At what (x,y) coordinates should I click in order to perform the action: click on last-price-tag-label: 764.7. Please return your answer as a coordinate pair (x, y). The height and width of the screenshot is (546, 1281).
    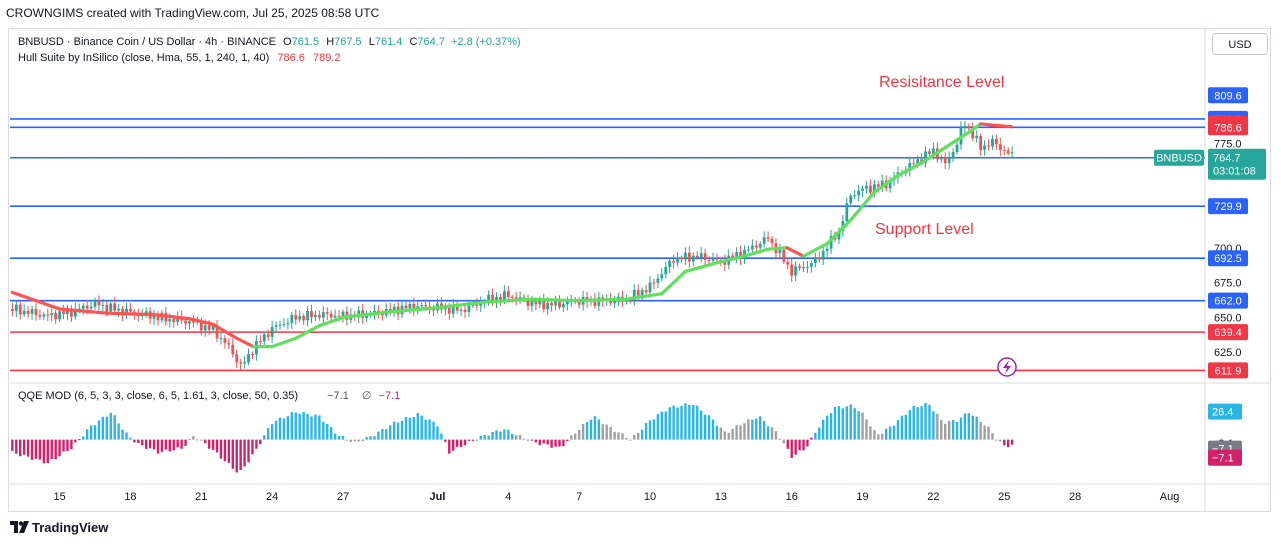
    Looking at the image, I should click on (1227, 159).